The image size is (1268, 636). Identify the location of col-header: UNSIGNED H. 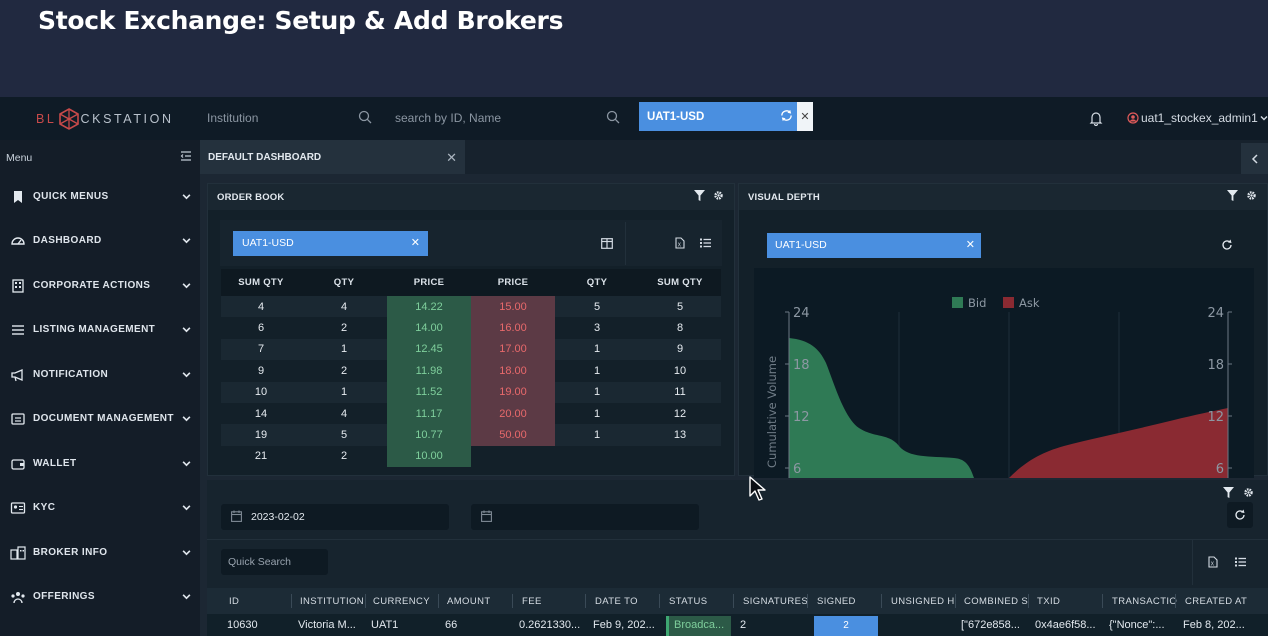
(923, 601).